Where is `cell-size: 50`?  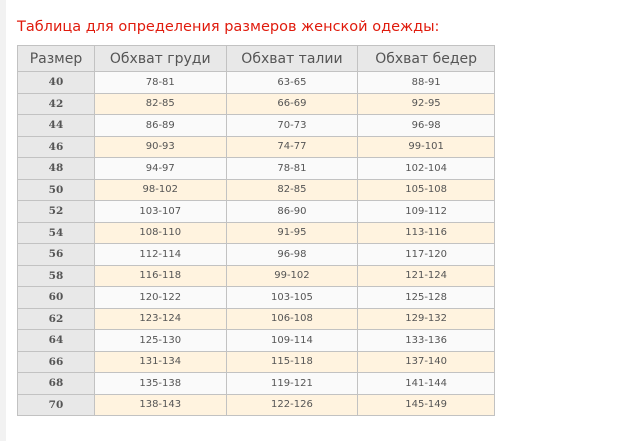
cell-size: 50 is located at coordinates (56, 189).